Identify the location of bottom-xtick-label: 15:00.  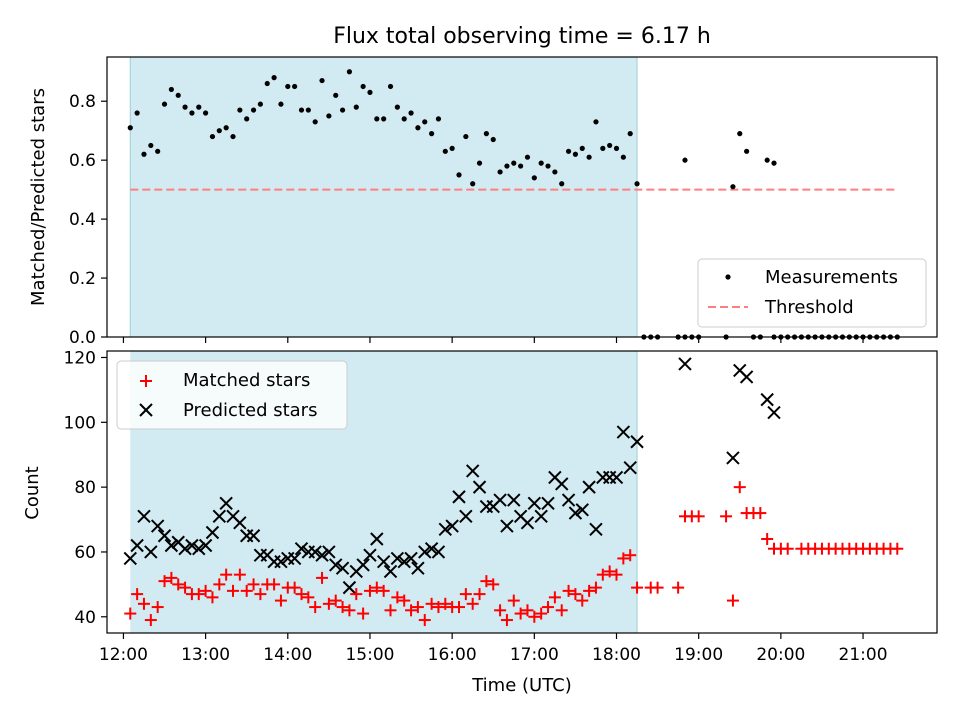
(369, 655).